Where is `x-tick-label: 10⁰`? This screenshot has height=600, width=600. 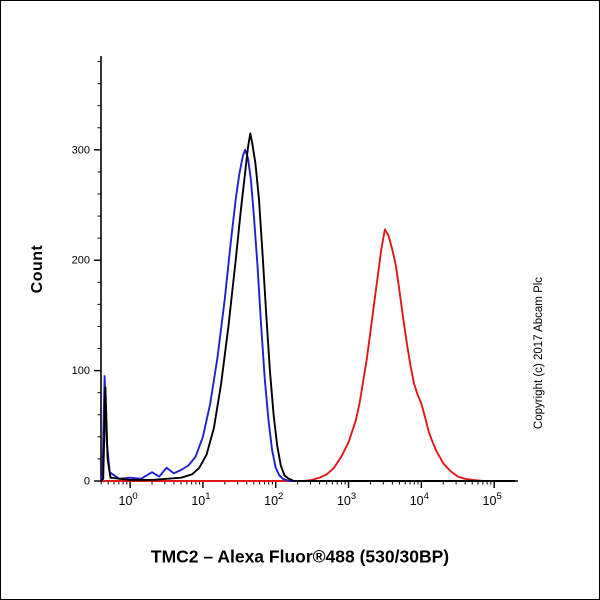 x-tick-label: 10⁰ is located at coordinates (128, 499).